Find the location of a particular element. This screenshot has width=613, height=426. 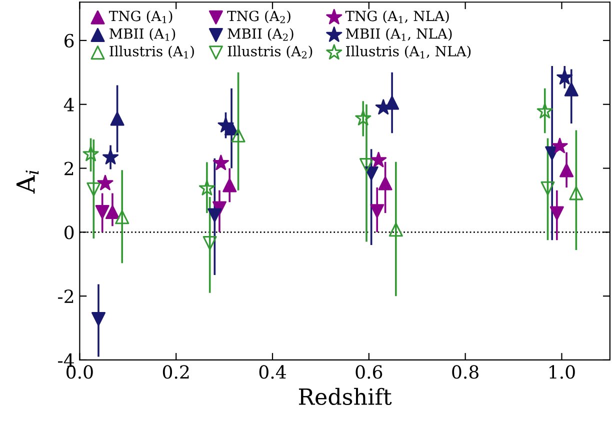

y-tick-label: -2 is located at coordinates (66, 296).